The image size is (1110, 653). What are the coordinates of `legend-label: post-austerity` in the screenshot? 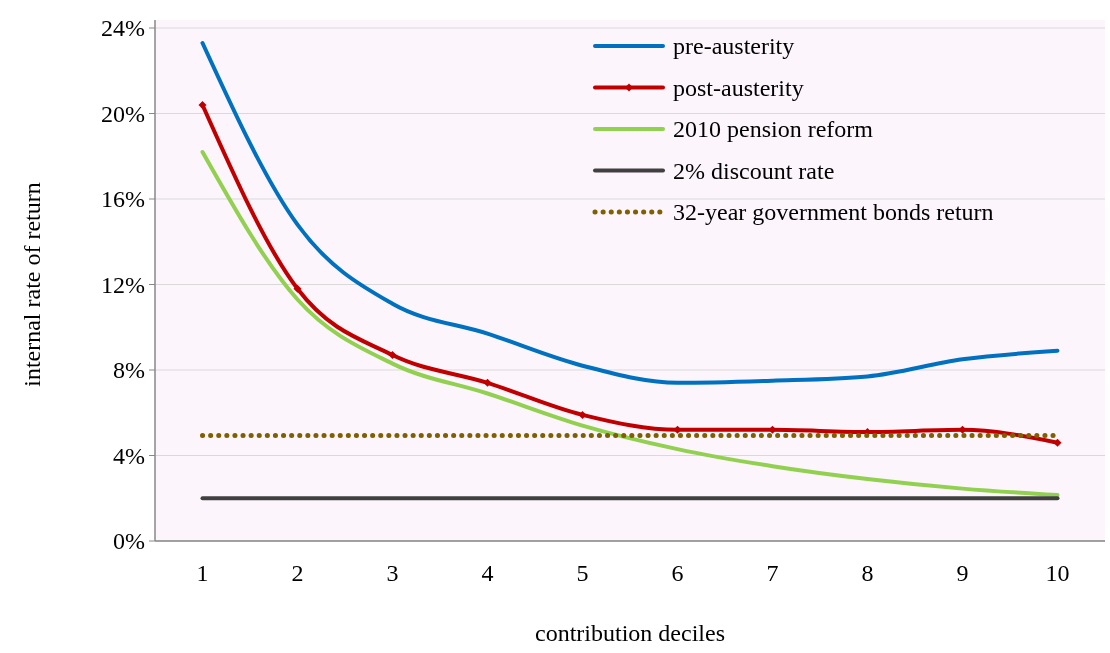 It's located at (738, 87).